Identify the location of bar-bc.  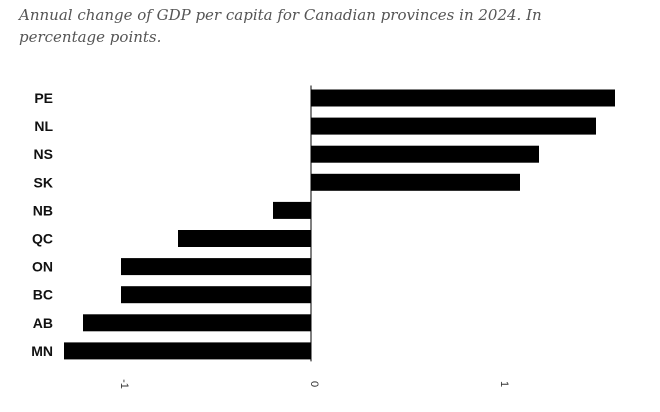
(216, 295).